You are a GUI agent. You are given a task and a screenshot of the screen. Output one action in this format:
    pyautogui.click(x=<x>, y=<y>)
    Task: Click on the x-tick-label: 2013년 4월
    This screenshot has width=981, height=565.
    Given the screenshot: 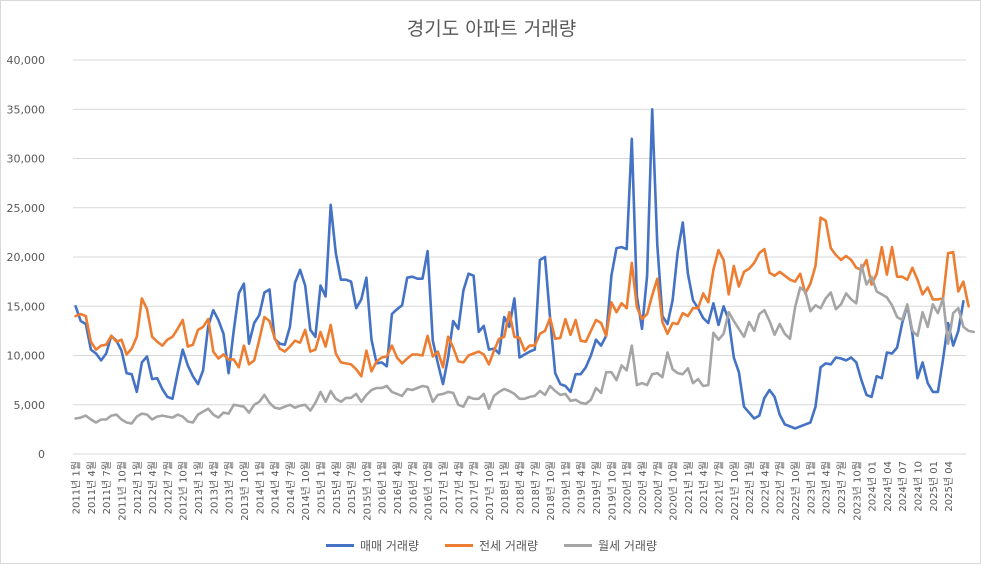 What is the action you would take?
    pyautogui.click(x=214, y=487)
    